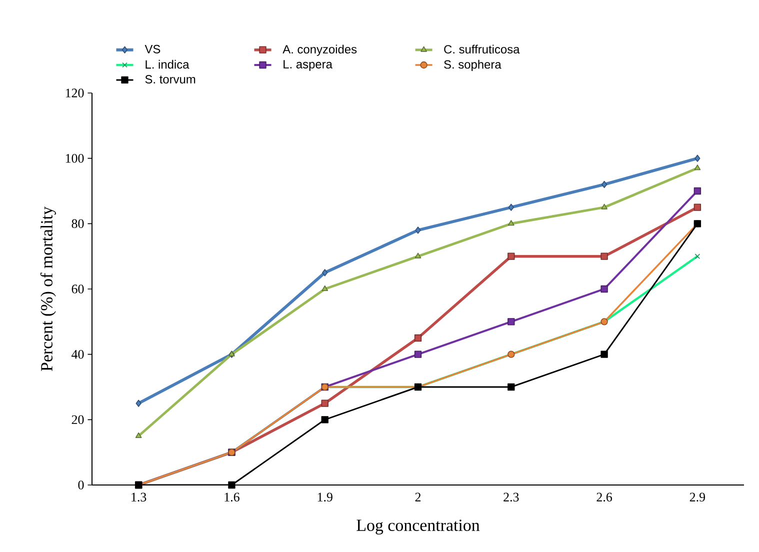  Describe the element at coordinates (168, 64) in the screenshot. I see `legend-label: L. indica` at that location.